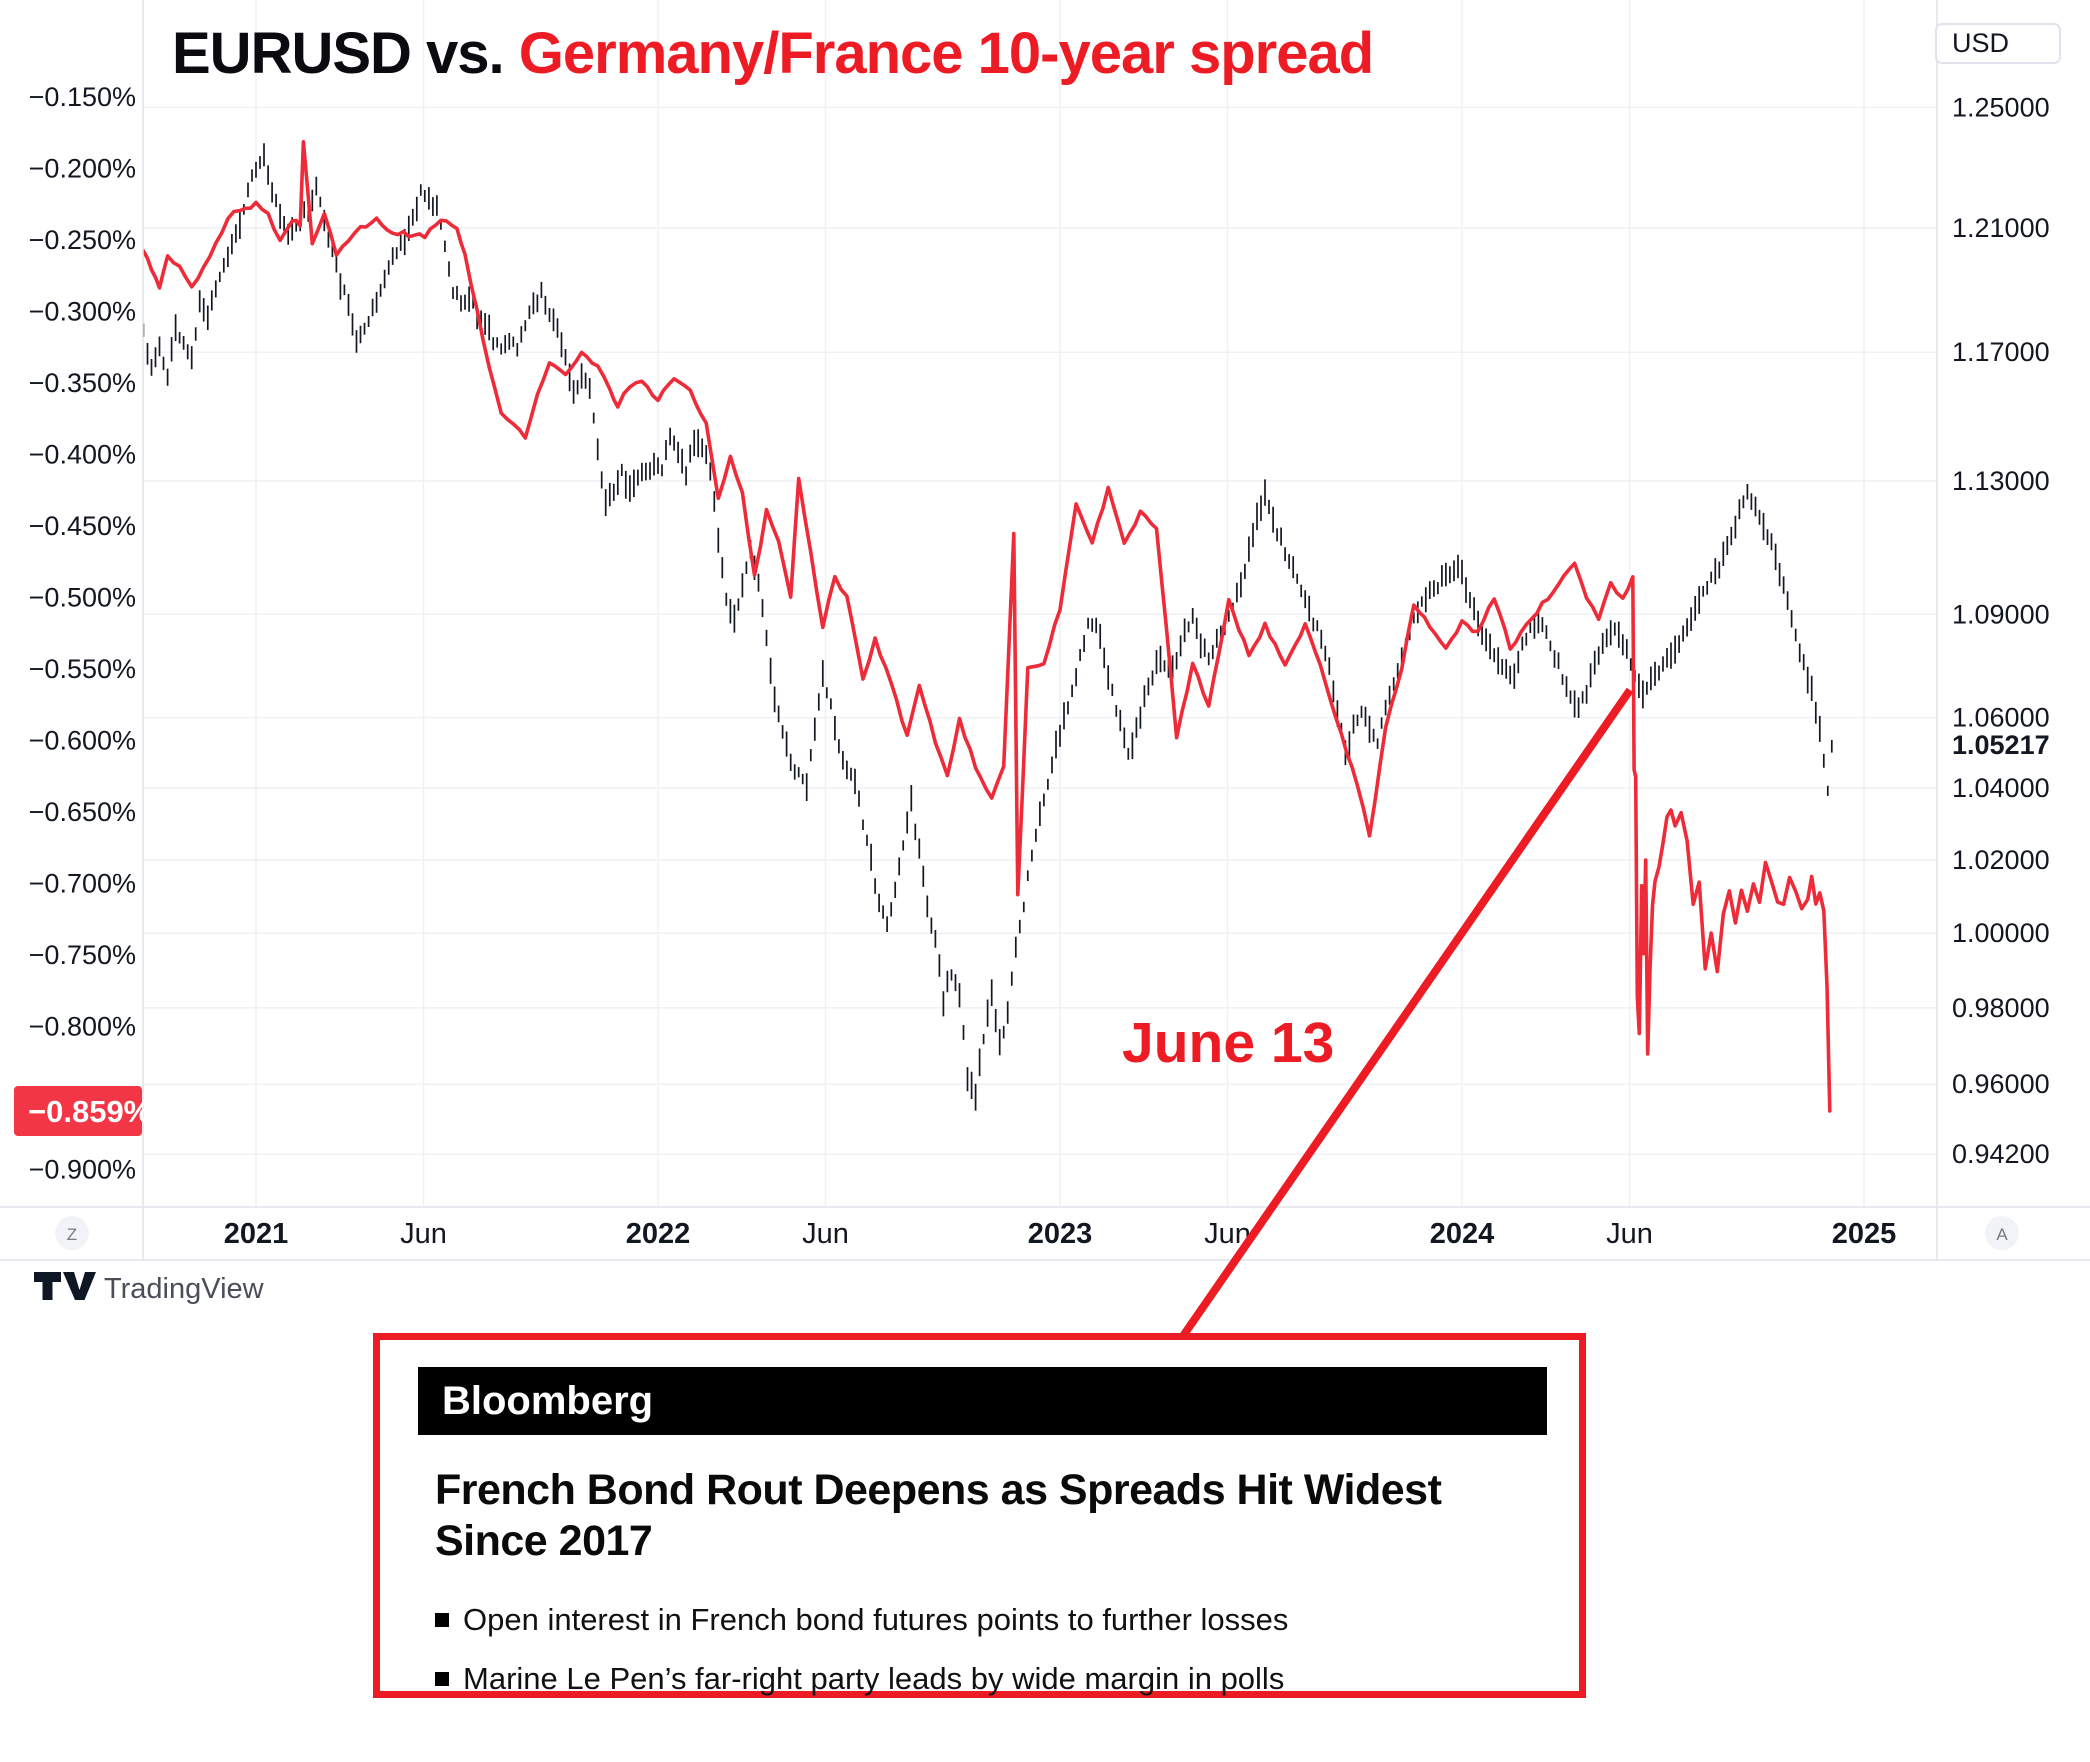 The height and width of the screenshot is (1762, 2090). What do you see at coordinates (658, 1234) in the screenshot?
I see `time-axis-tick: 2022` at bounding box center [658, 1234].